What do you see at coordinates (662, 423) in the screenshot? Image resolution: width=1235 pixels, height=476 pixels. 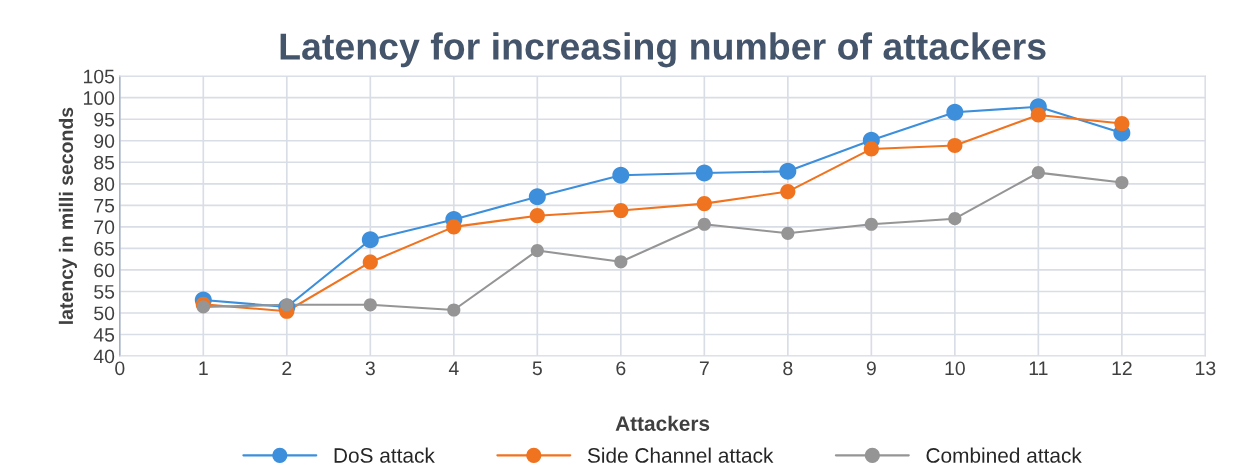 I see `x-axis-title: Attackers` at bounding box center [662, 423].